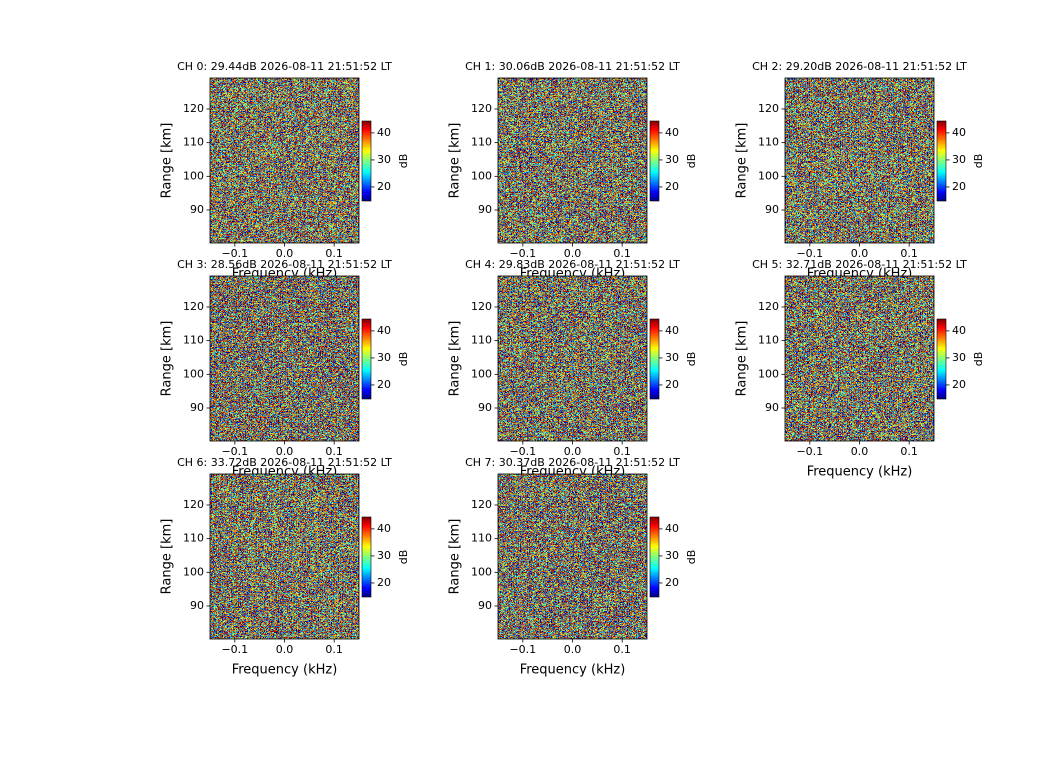 Image resolution: width=1050 pixels, height=780 pixels. What do you see at coordinates (572, 264) in the screenshot?
I see `chart-title: CH 4: 29.83dB 2026-08-11 21:51:52 LT` at bounding box center [572, 264].